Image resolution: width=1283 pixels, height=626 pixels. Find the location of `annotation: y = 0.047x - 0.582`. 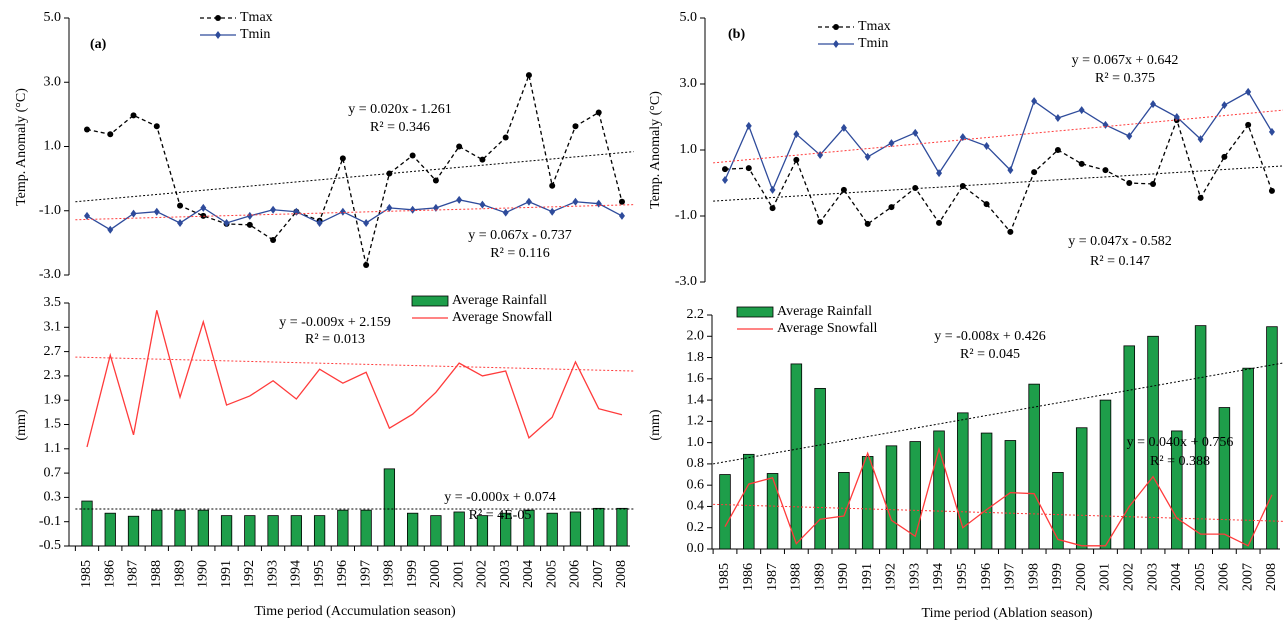

annotation: y = 0.047x - 0.582 is located at coordinates (1120, 241).